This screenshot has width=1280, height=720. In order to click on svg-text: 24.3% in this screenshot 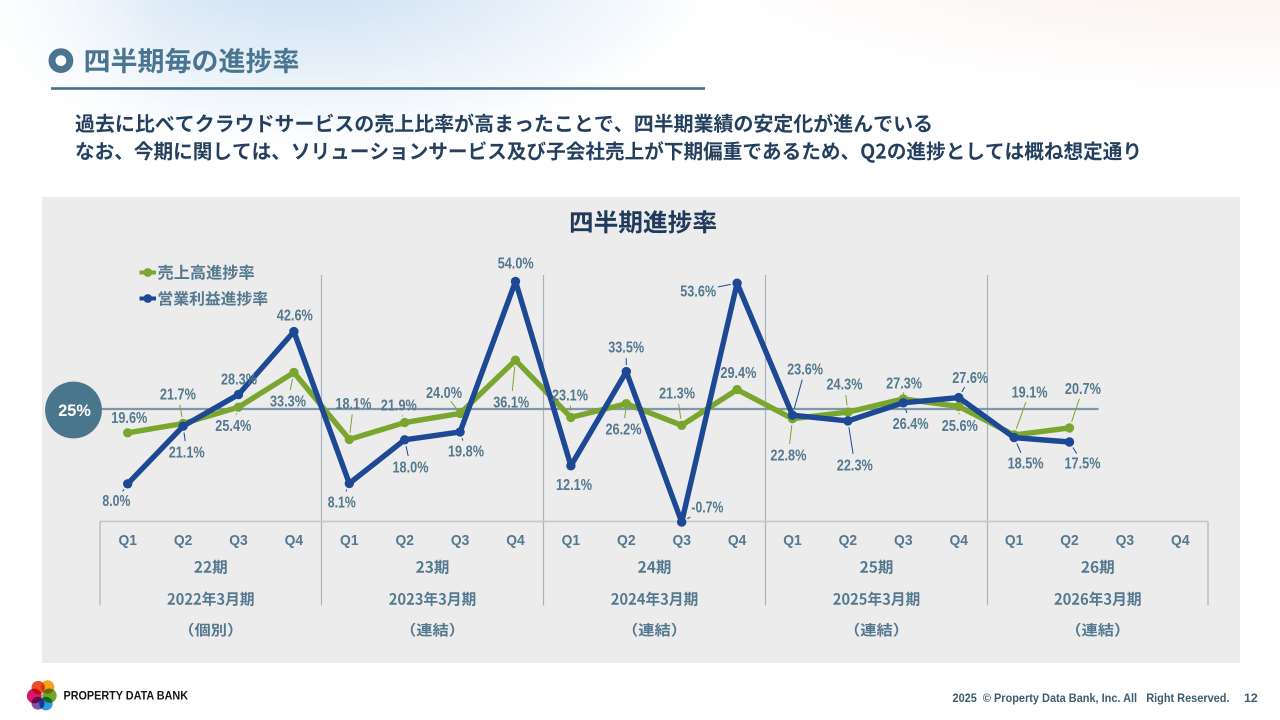, I will do `click(845, 385)`.